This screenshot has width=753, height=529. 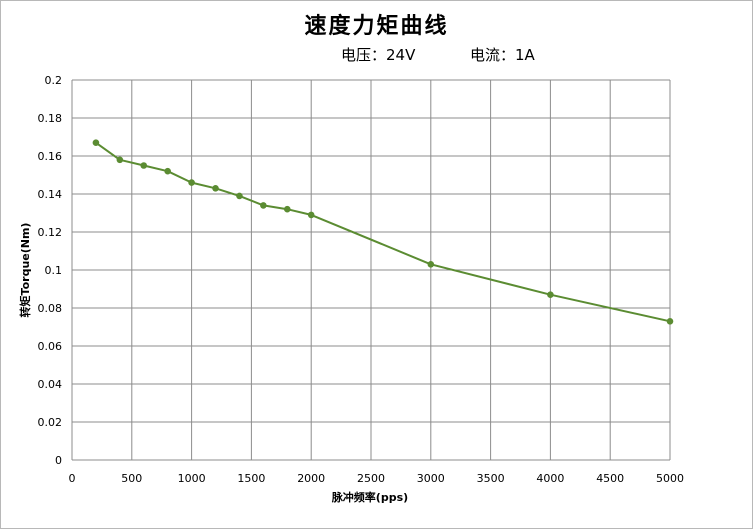 I want to click on y-tick-label: 0.2, so click(x=54, y=80).